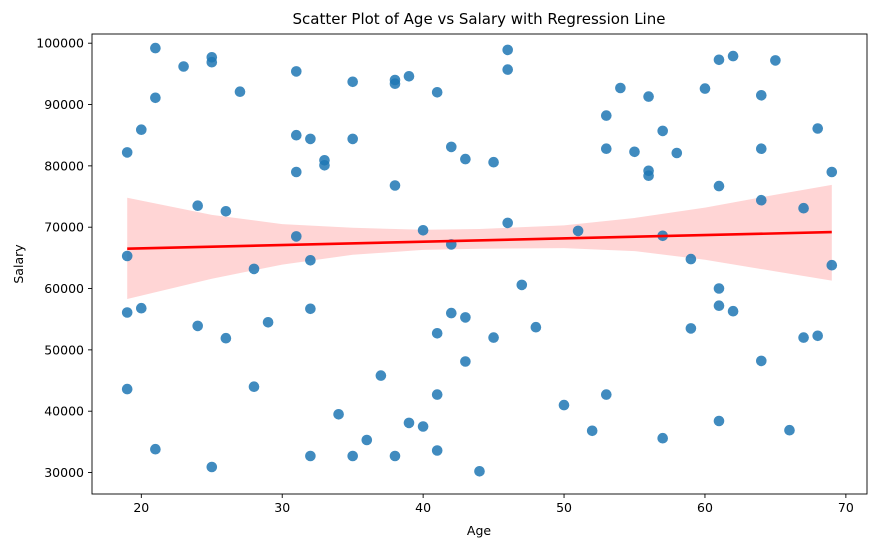 The image size is (876, 547). What do you see at coordinates (18, 264) in the screenshot?
I see `y-axis-label: Salary` at bounding box center [18, 264].